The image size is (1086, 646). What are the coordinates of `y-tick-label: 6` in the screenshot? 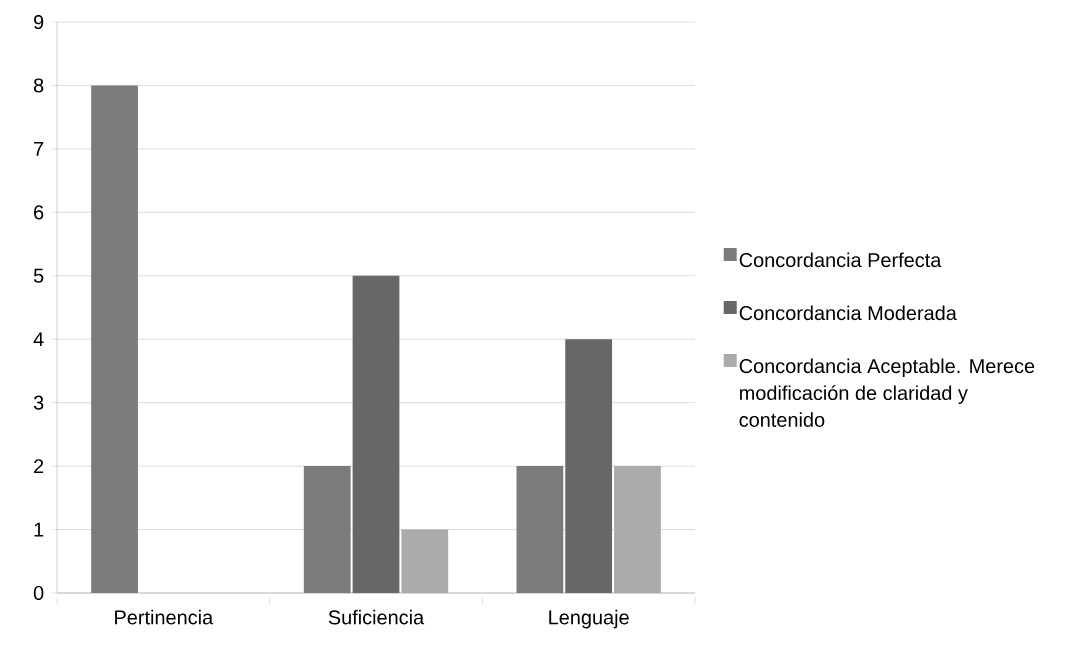 It's located at (39, 212).